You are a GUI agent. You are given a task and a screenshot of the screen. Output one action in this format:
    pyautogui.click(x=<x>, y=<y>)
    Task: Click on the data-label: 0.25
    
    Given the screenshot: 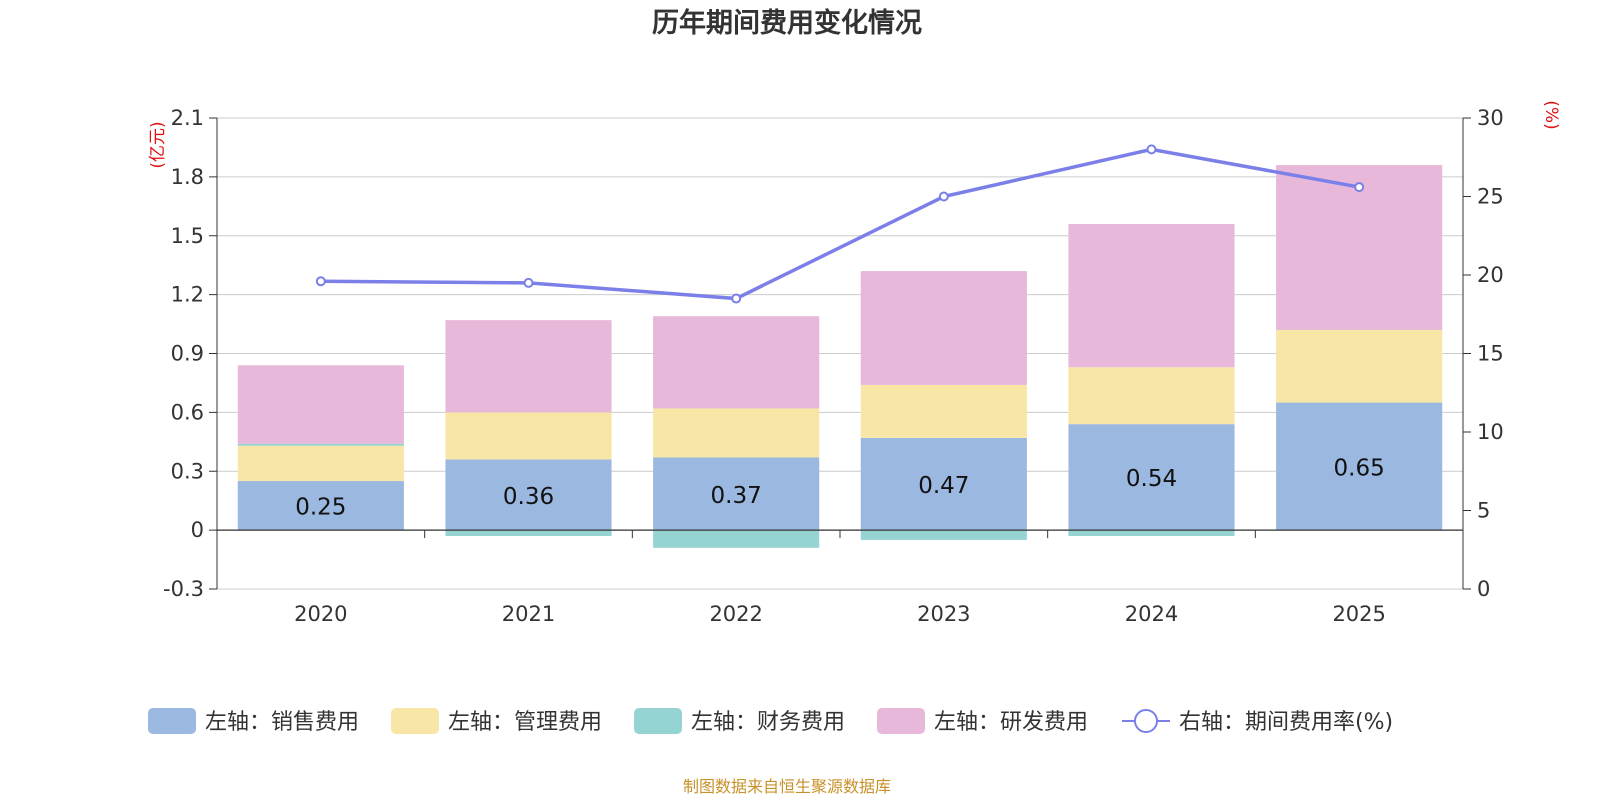 What is the action you would take?
    pyautogui.click(x=320, y=508)
    